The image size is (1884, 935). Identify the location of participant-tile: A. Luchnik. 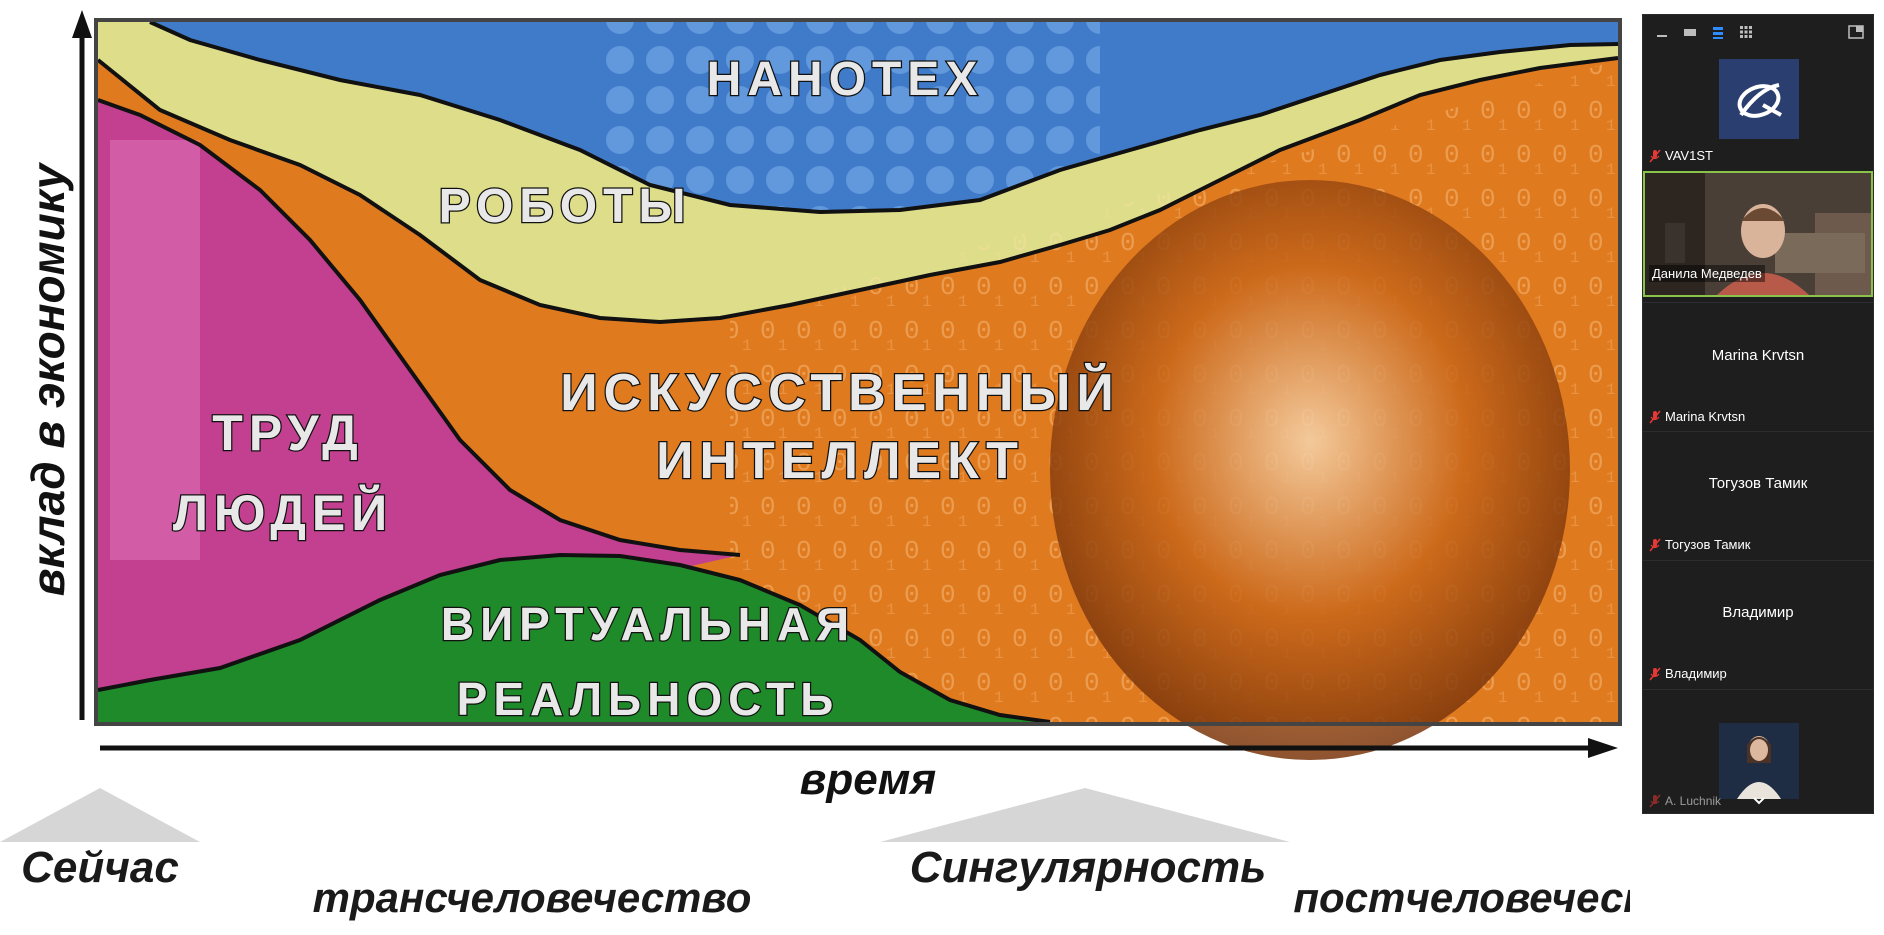
(1758, 751).